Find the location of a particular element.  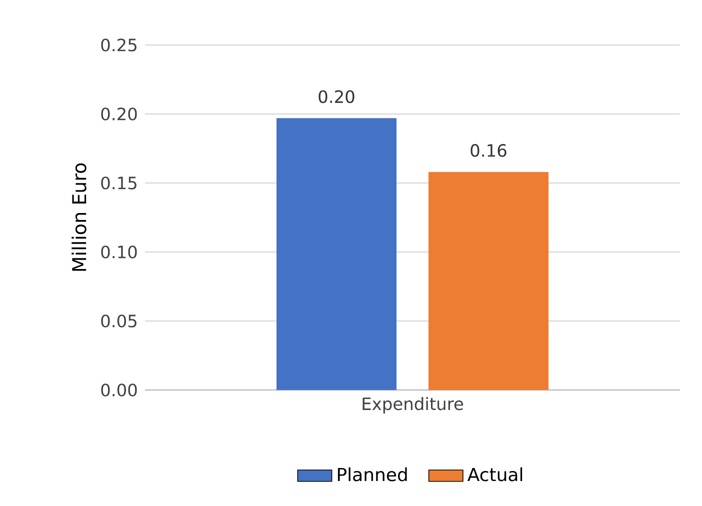

data-label: 0.16 is located at coordinates (488, 150).